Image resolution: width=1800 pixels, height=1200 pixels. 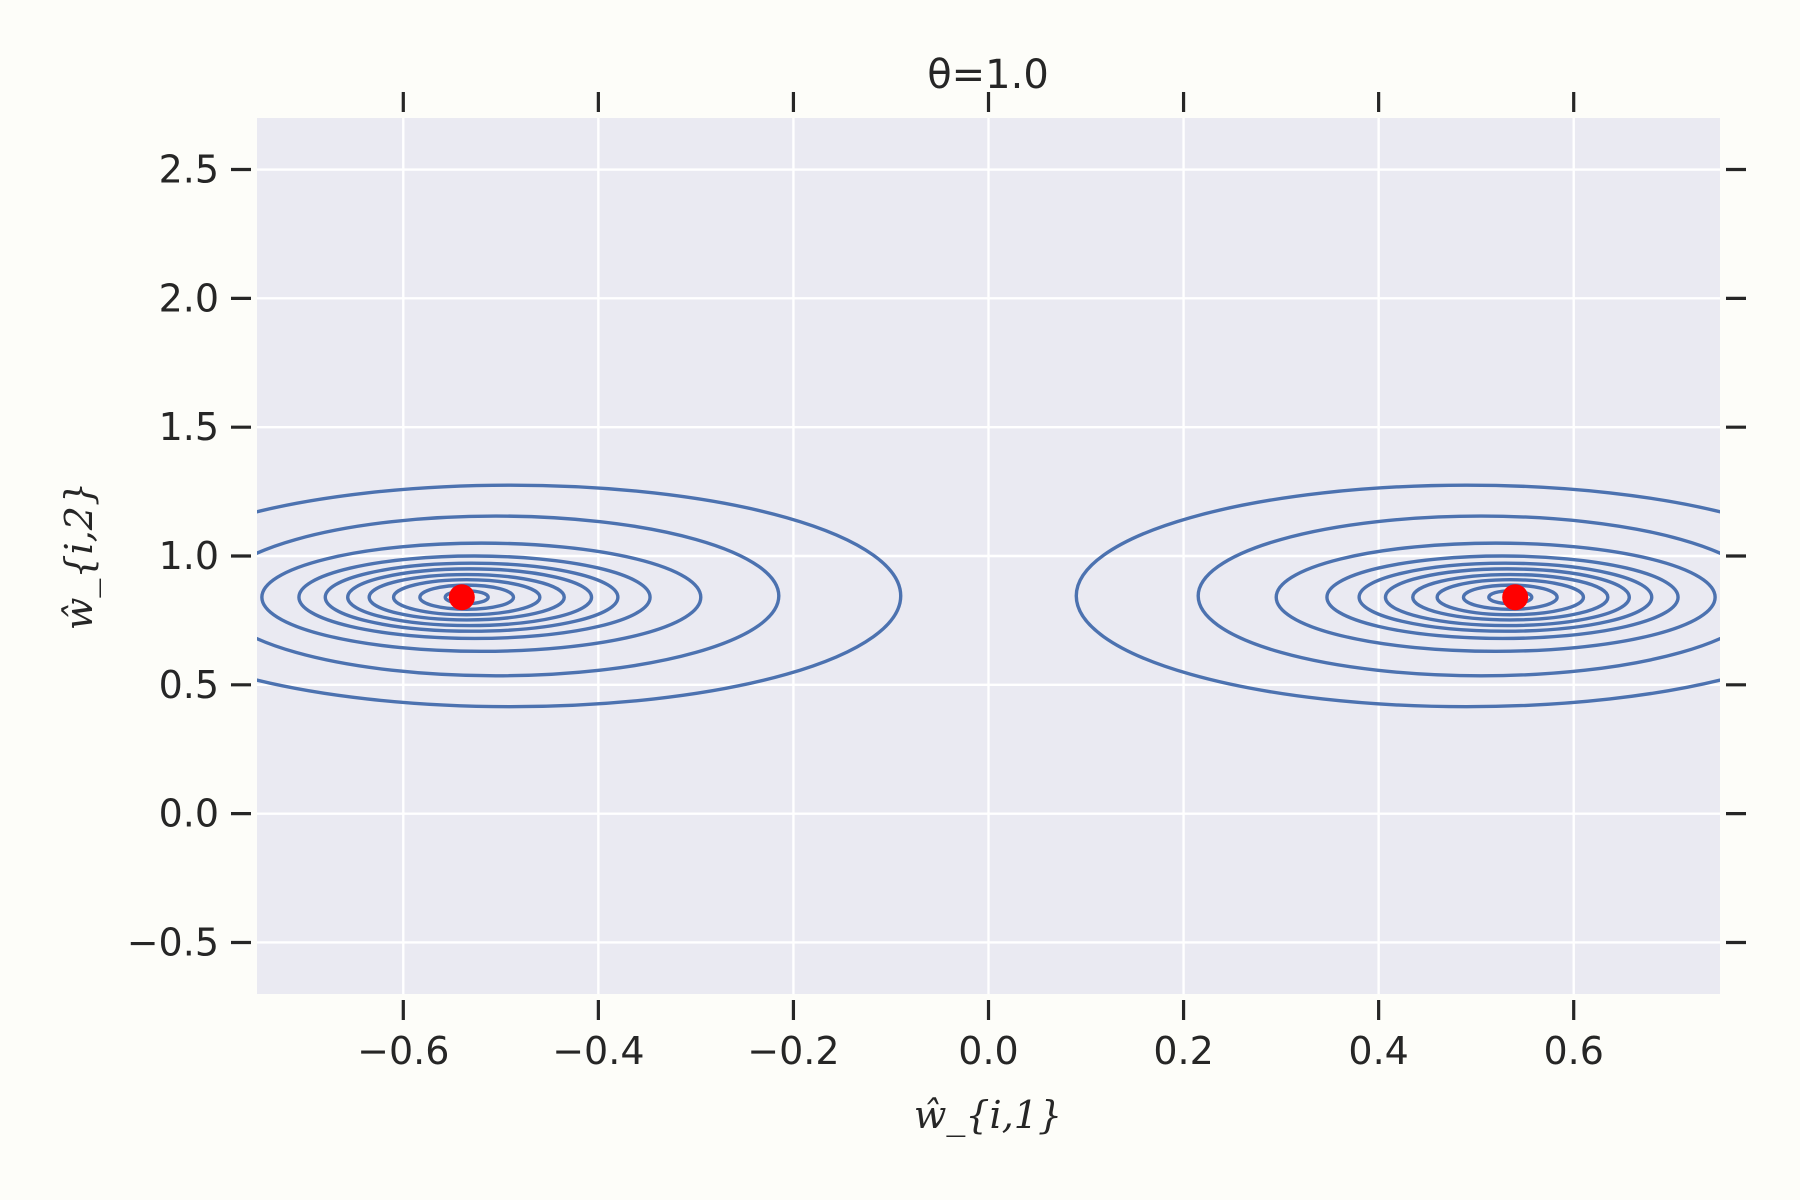 I want to click on x-tick-label: −0.4, so click(x=598, y=1051).